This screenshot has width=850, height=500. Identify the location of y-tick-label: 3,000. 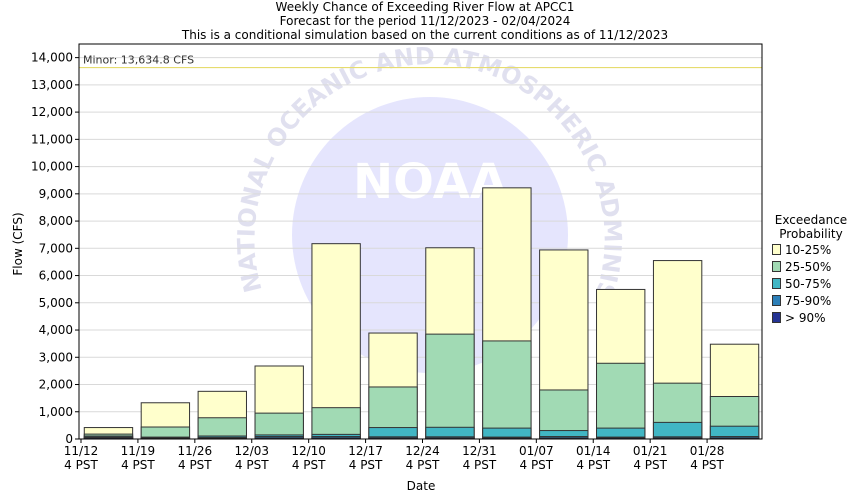
(56, 357).